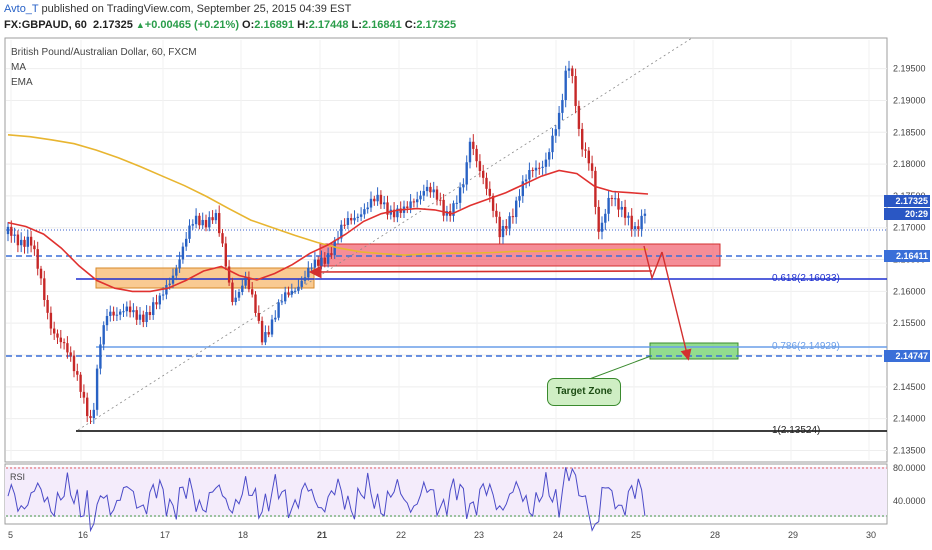 This screenshot has height=550, width=932. Describe the element at coordinates (871, 535) in the screenshot. I see `time-tick-label: 30` at that location.